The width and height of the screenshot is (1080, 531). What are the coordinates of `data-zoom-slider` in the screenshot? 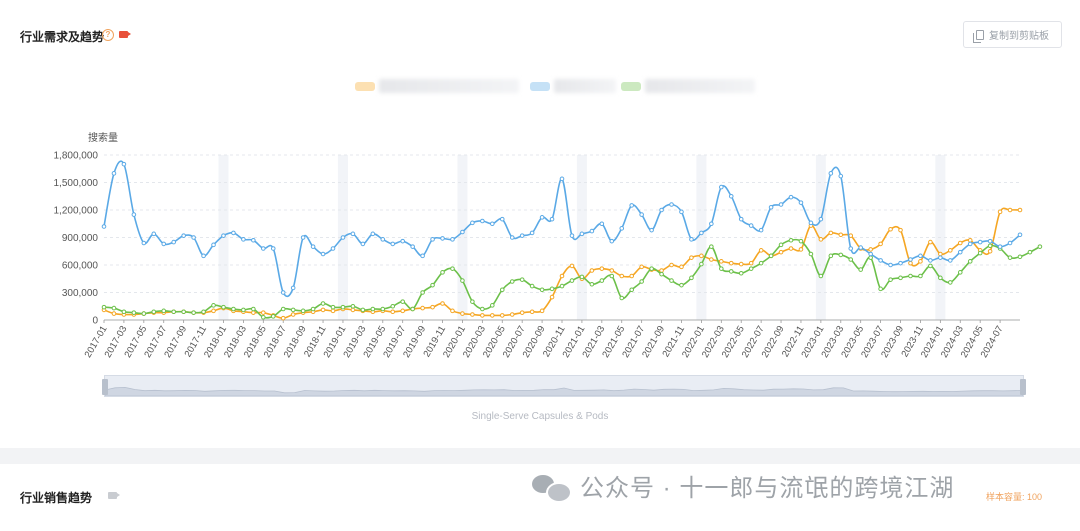 It's located at (564, 386).